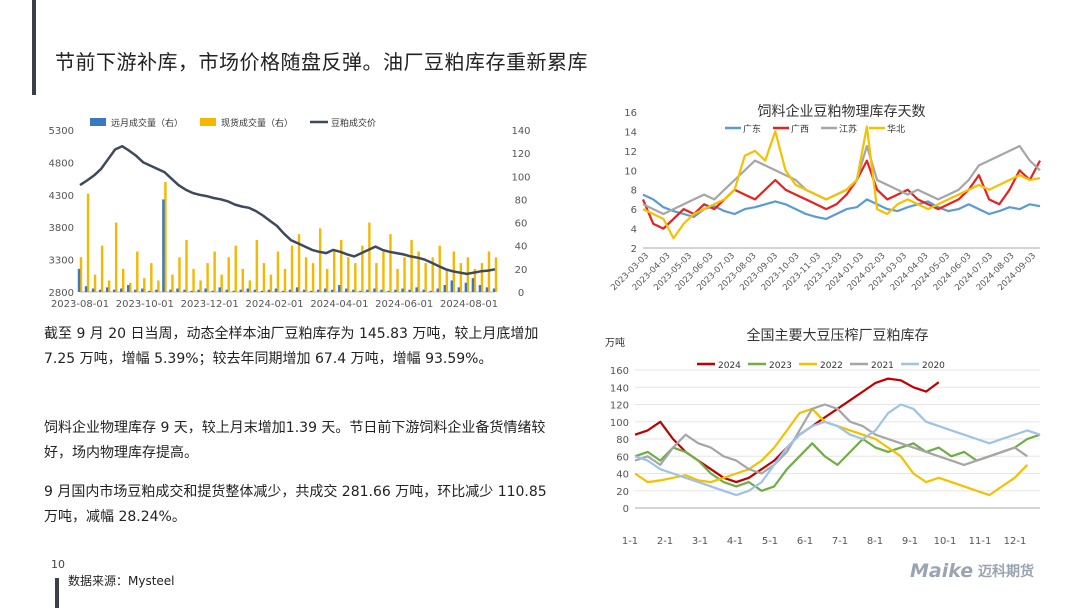 This screenshot has height=608, width=1080. What do you see at coordinates (520, 177) in the screenshot?
I see `y-tick-right: 100` at bounding box center [520, 177].